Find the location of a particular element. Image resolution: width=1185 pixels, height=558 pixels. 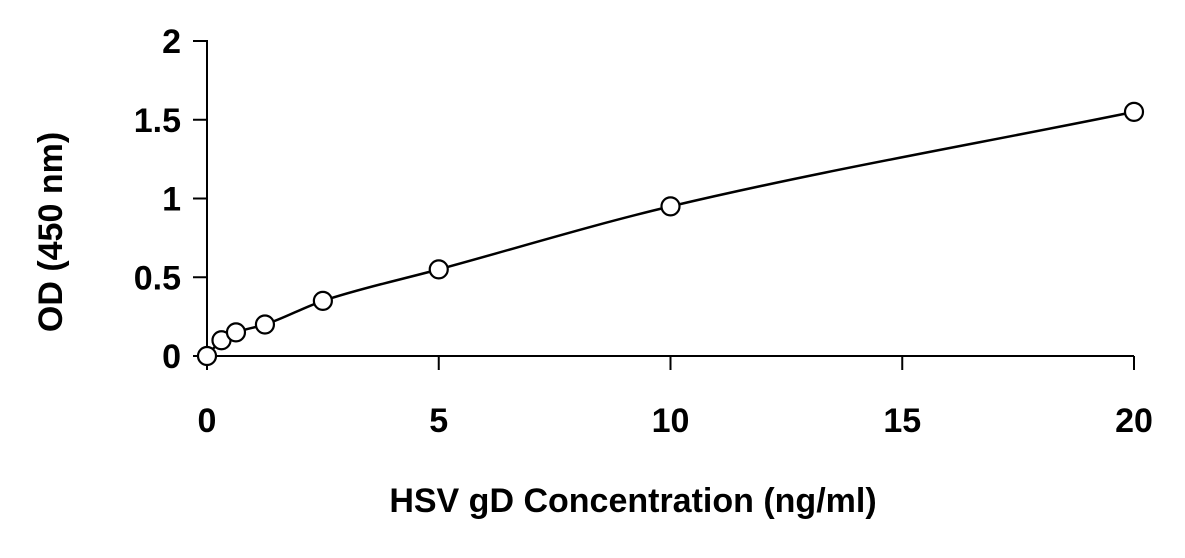

y-tick-label: 0.5 is located at coordinates (157, 278).